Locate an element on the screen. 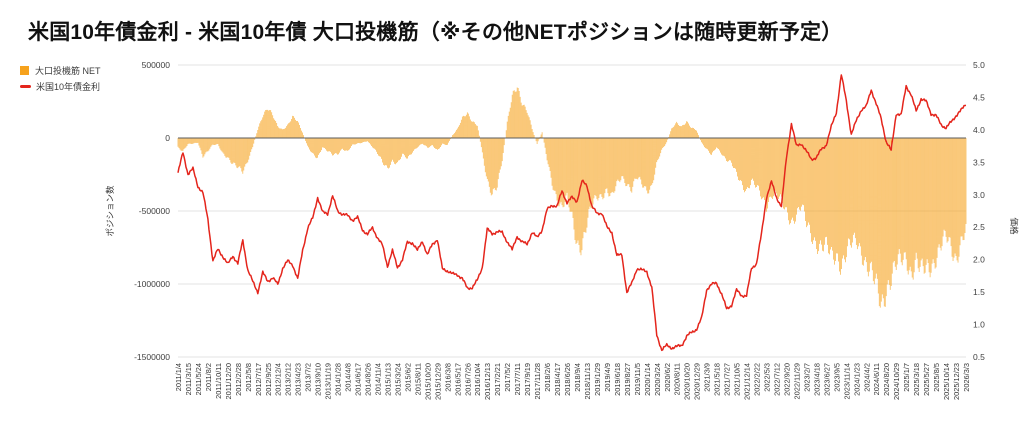 The image size is (1024, 423). svg-text: 2017/11/28 is located at coordinates (537, 381).